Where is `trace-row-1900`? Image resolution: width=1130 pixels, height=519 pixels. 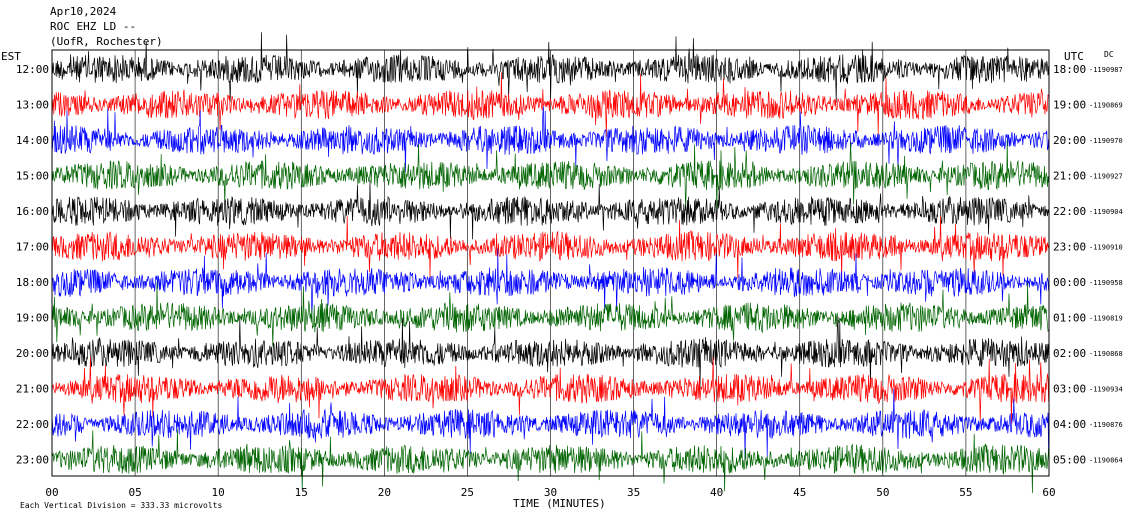 trace-row-1900 is located at coordinates (550, 314).